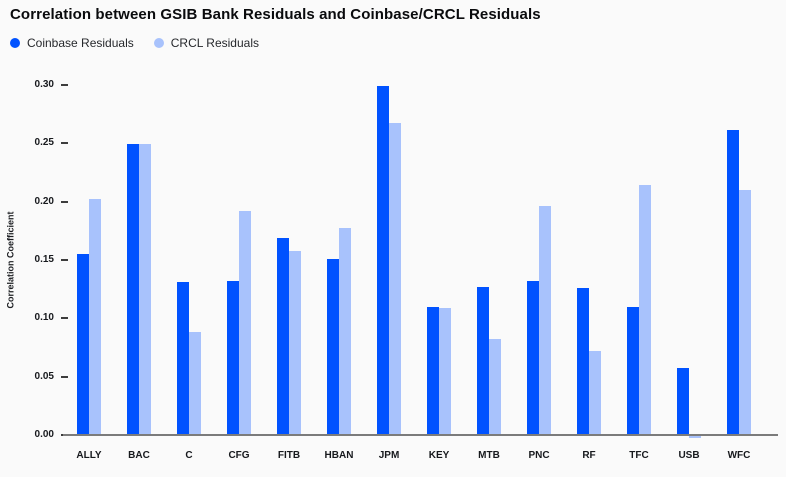  I want to click on y-tick-label: 0.25, so click(44, 143).